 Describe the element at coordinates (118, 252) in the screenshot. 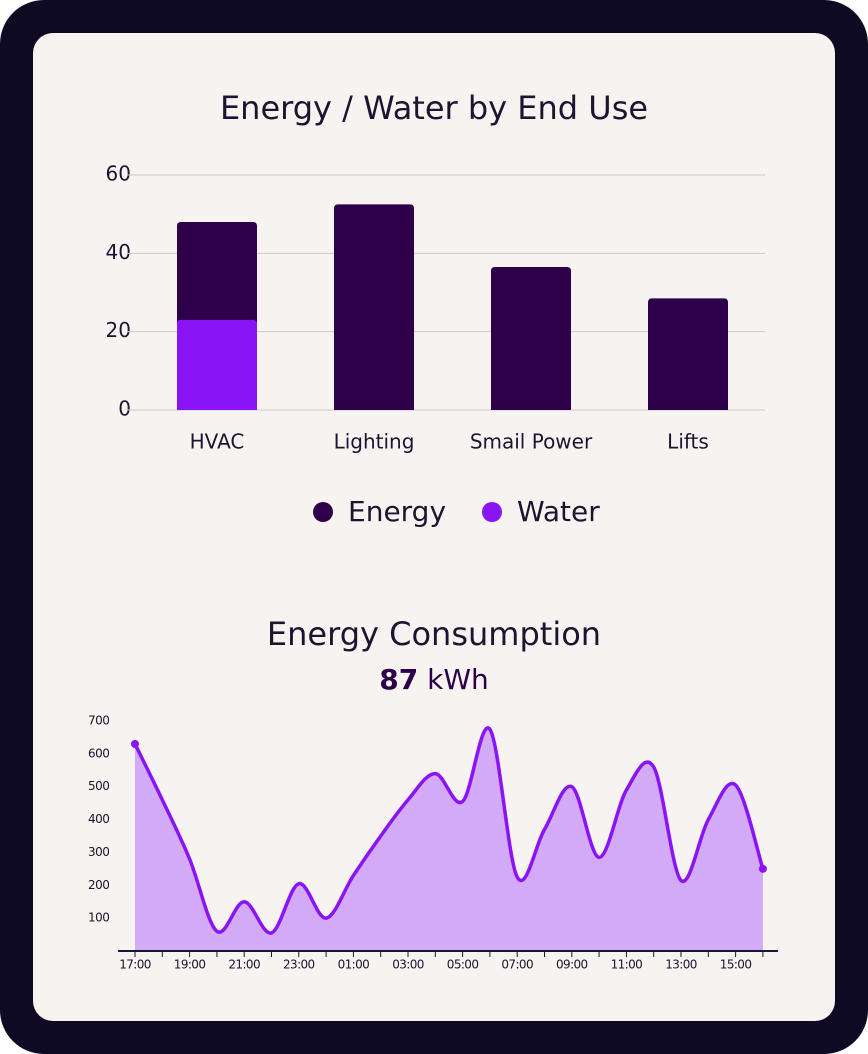

I see `y-tick-label: 40` at that location.